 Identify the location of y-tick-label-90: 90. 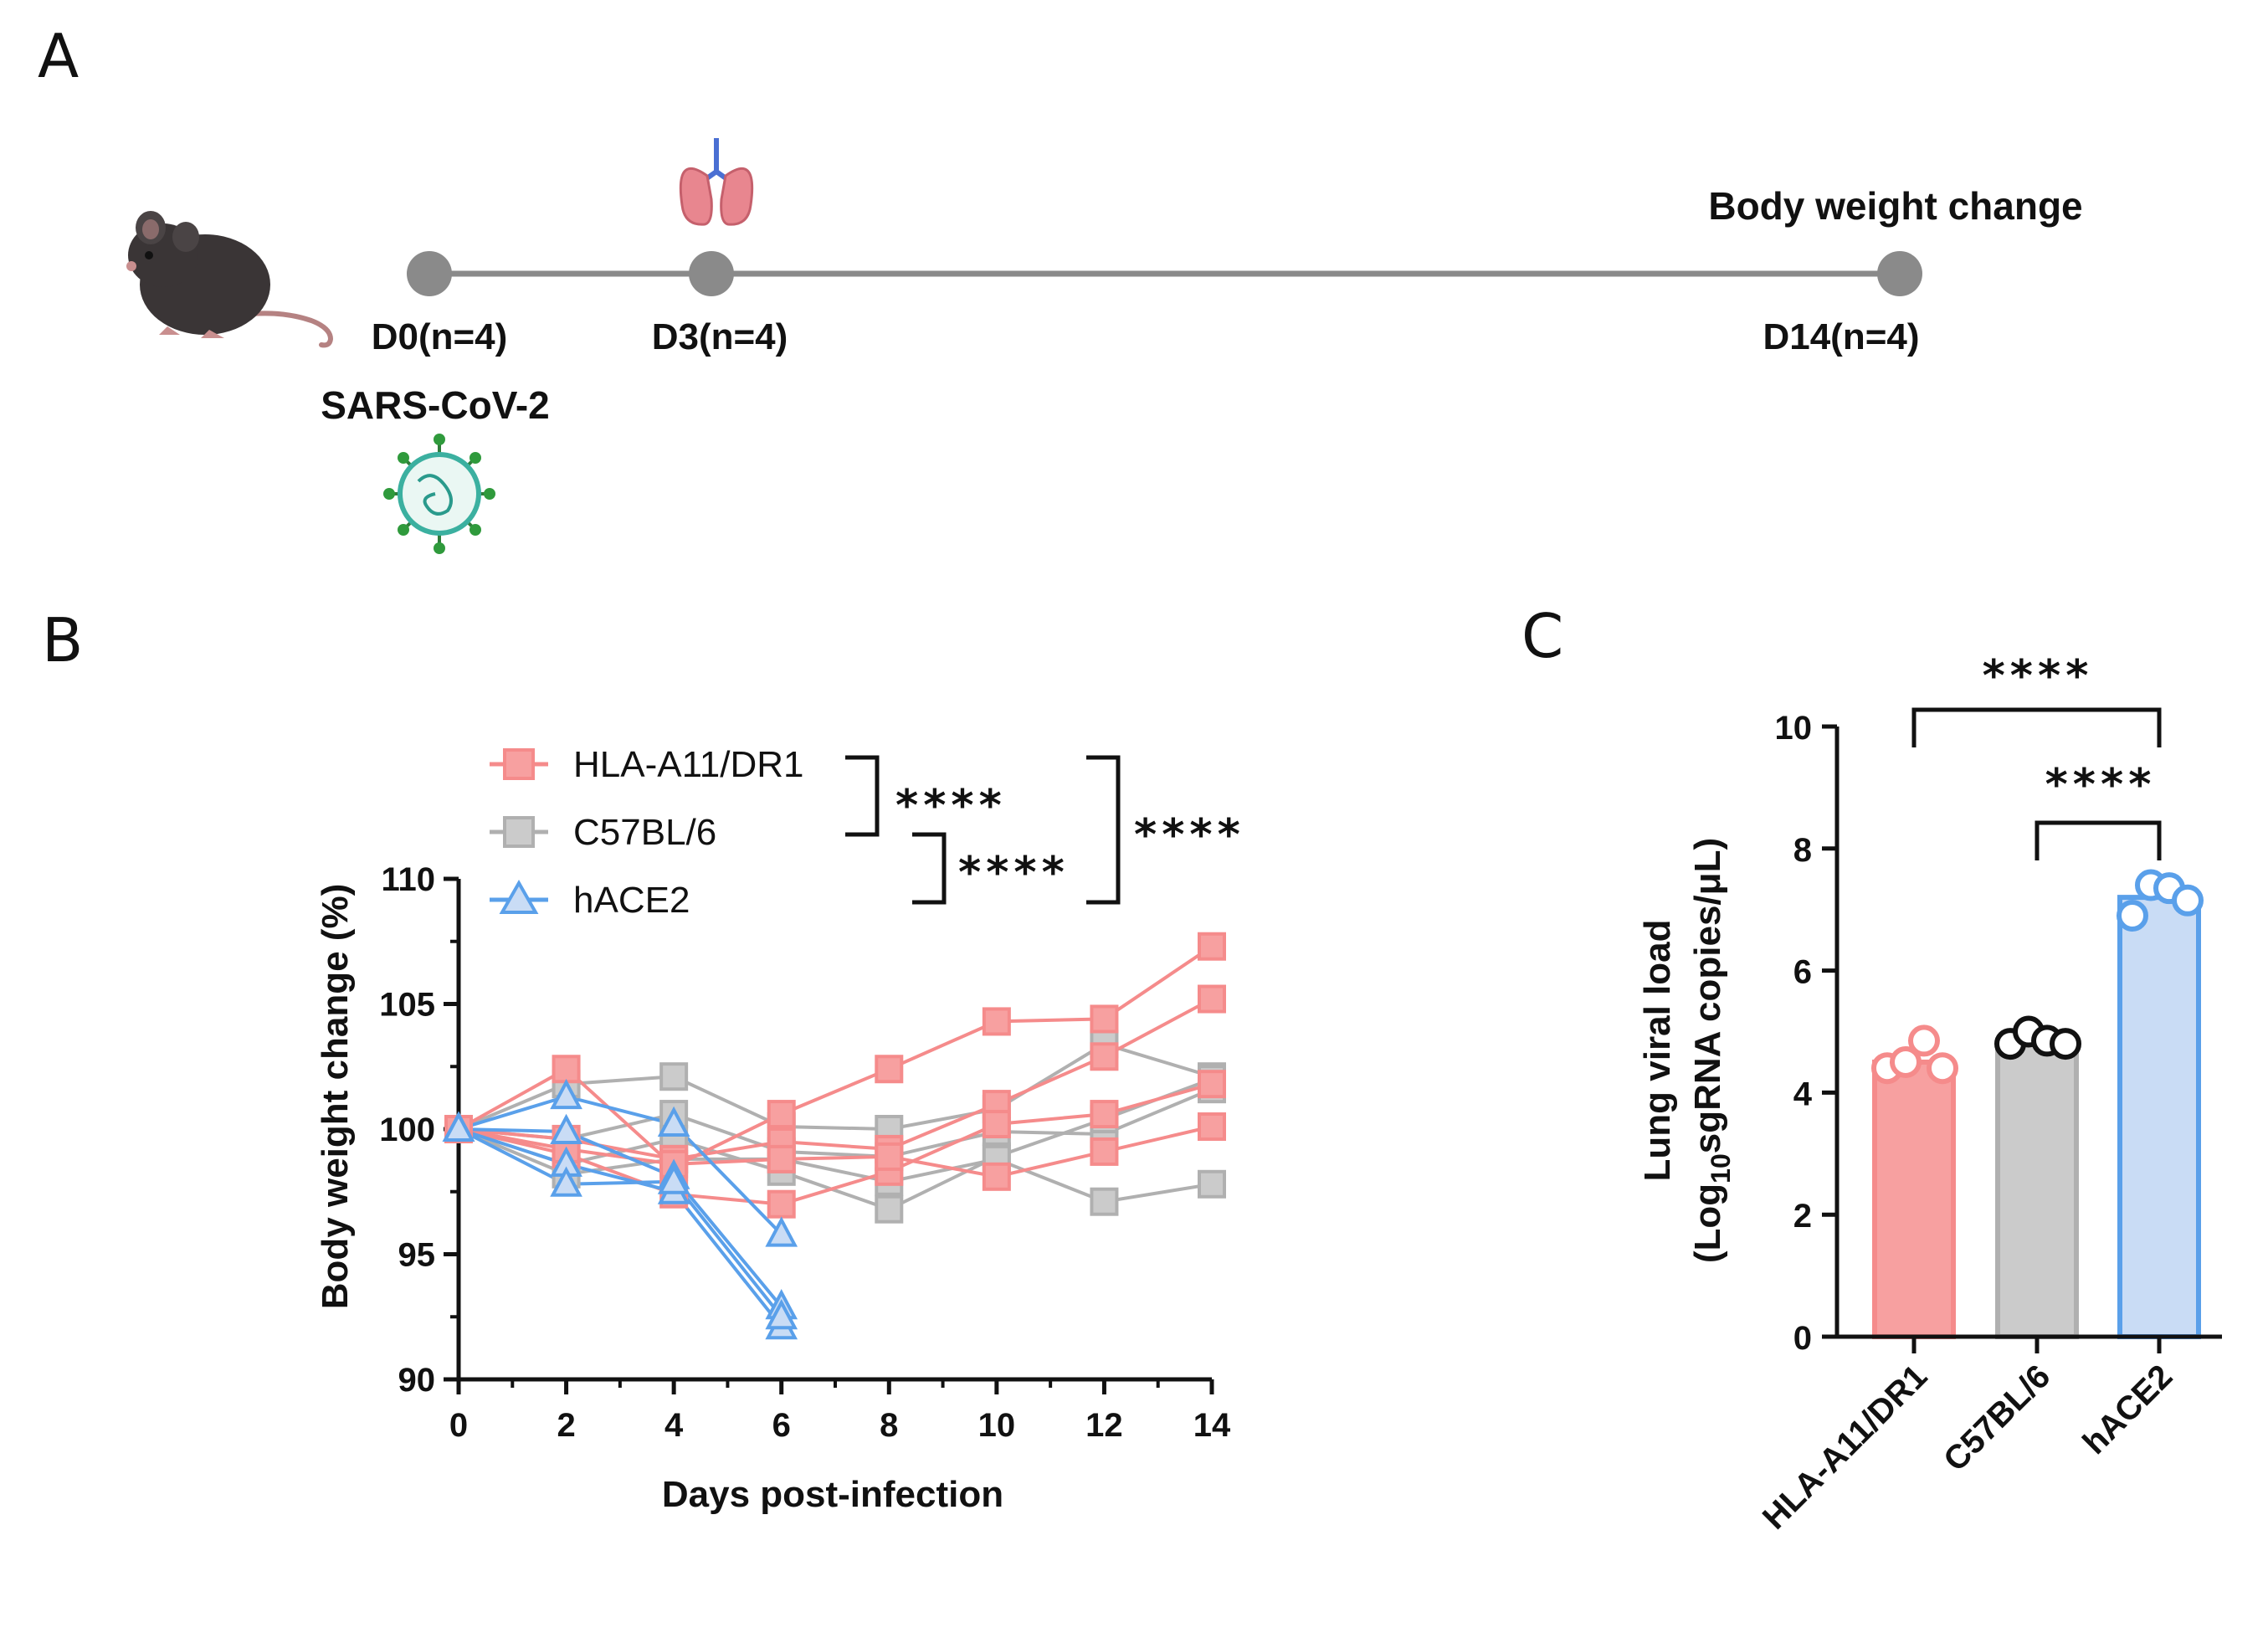
(417, 1380).